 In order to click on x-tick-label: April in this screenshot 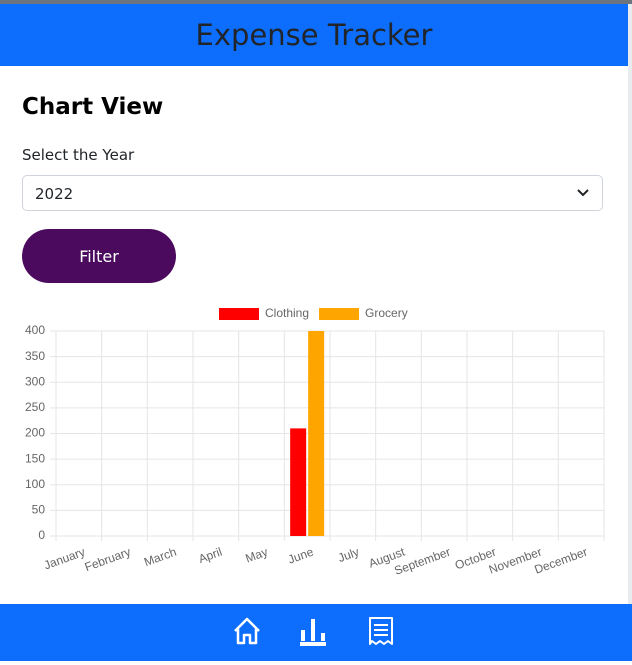, I will do `click(210, 555)`.